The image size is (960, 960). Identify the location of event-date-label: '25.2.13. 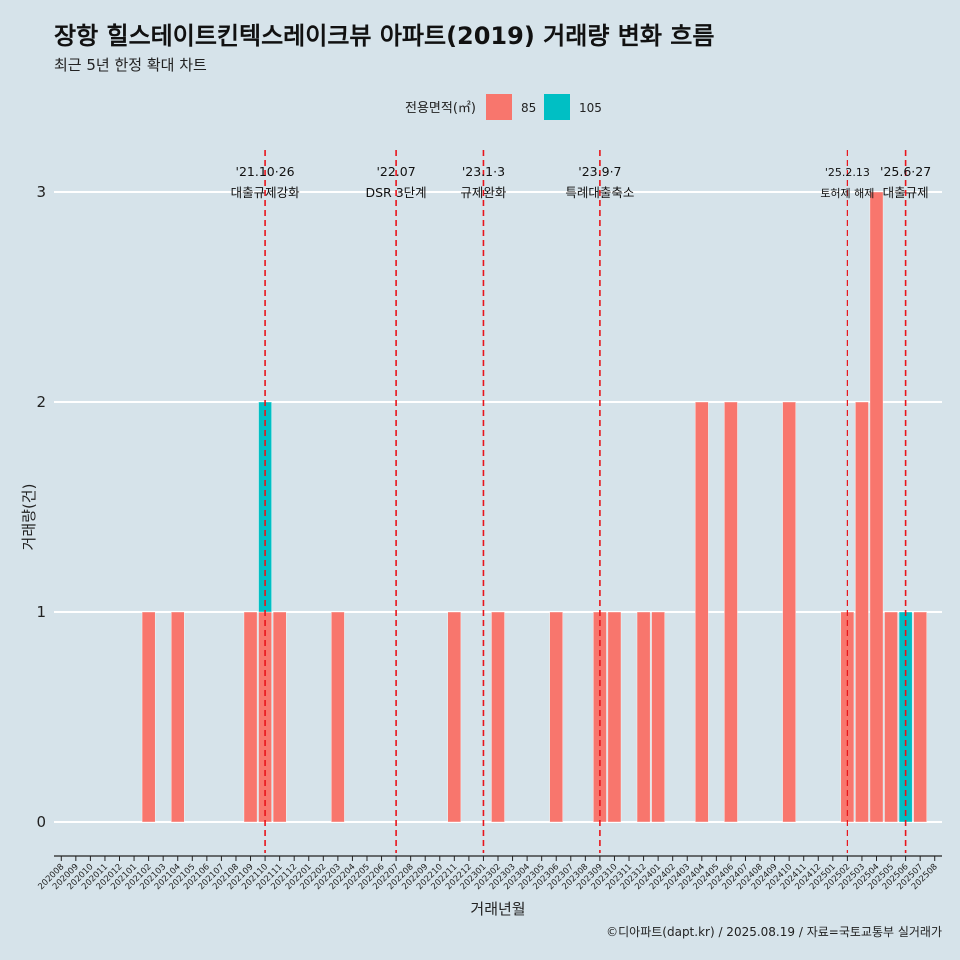
(847, 172).